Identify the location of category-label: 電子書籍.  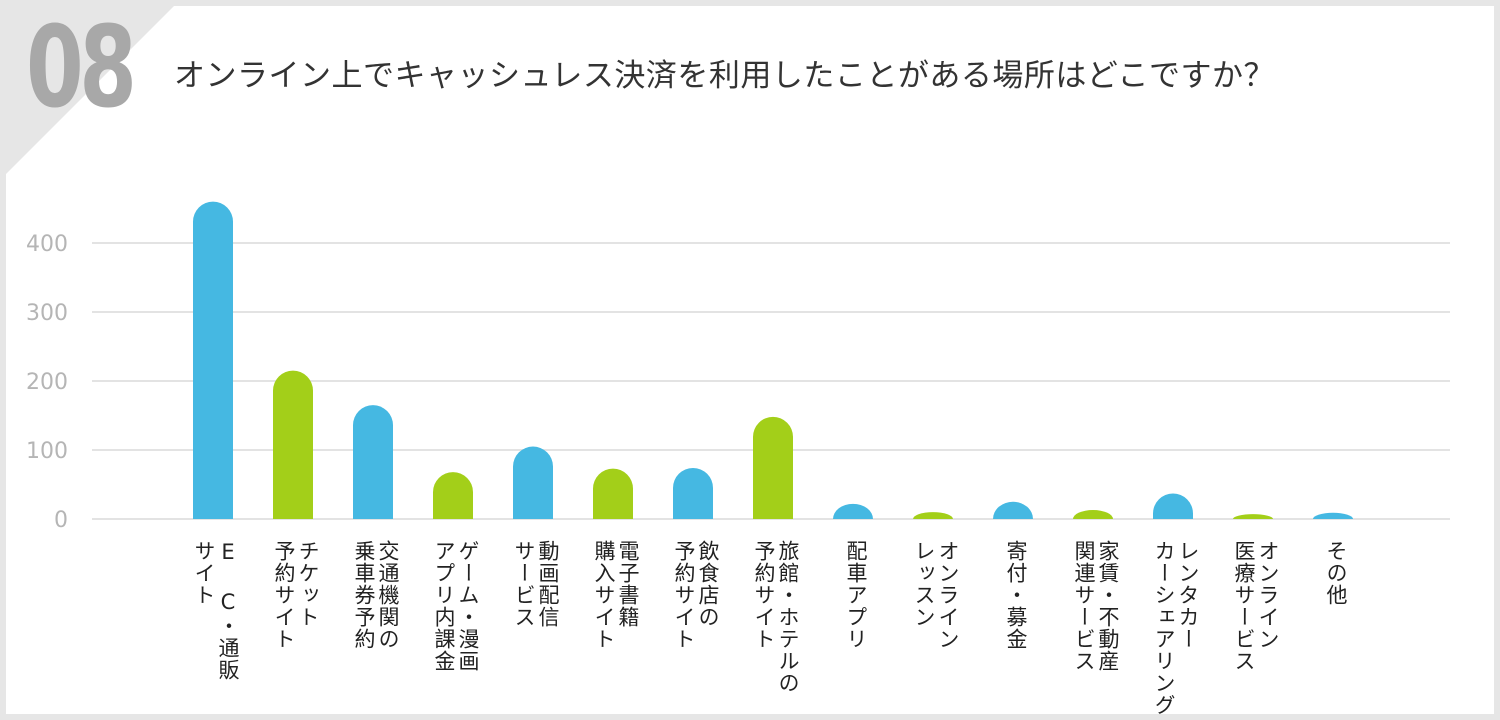
(628, 584).